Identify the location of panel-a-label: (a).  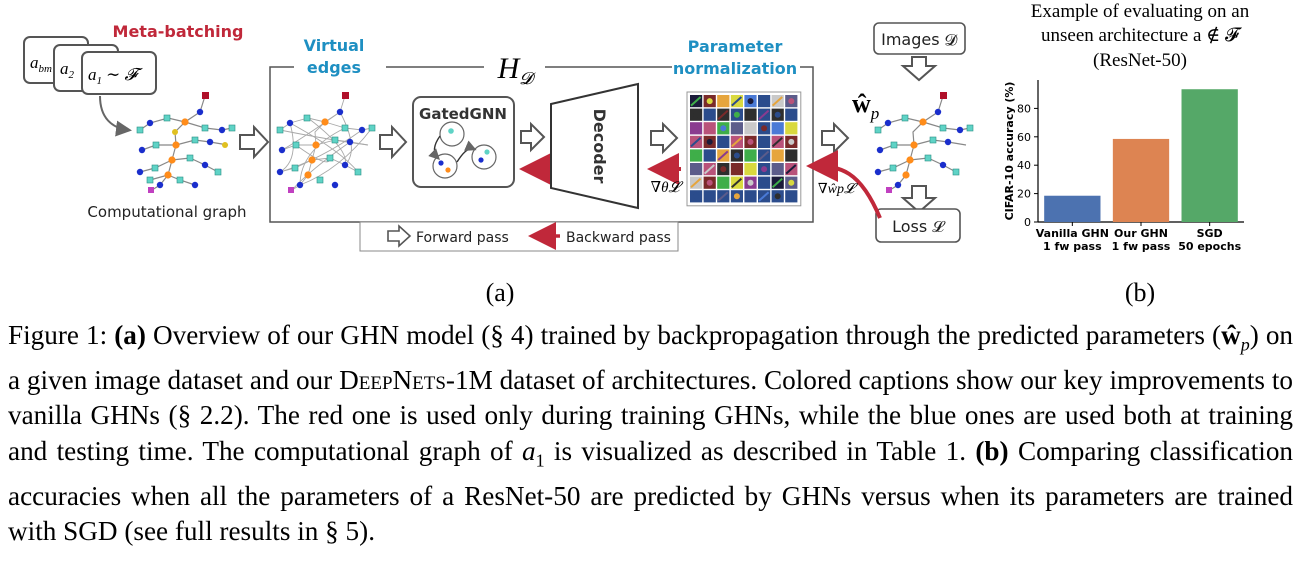
(500, 292).